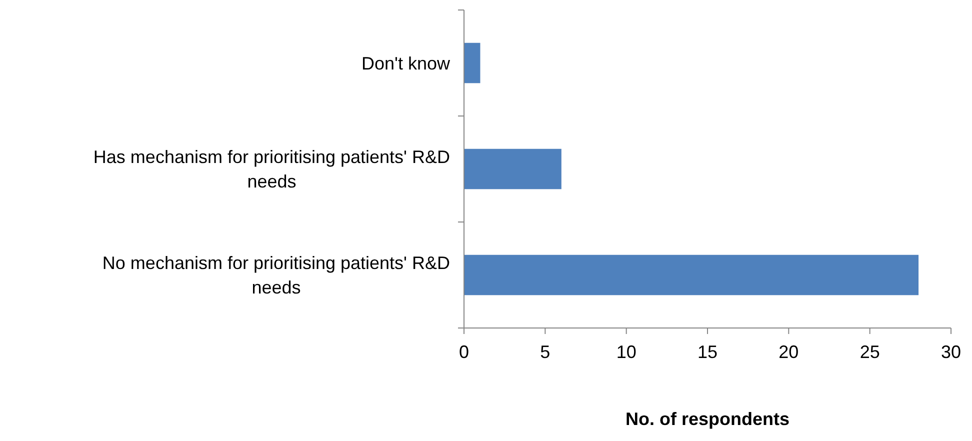 The image size is (972, 441). What do you see at coordinates (545, 352) in the screenshot?
I see `x-tick-label: 5` at bounding box center [545, 352].